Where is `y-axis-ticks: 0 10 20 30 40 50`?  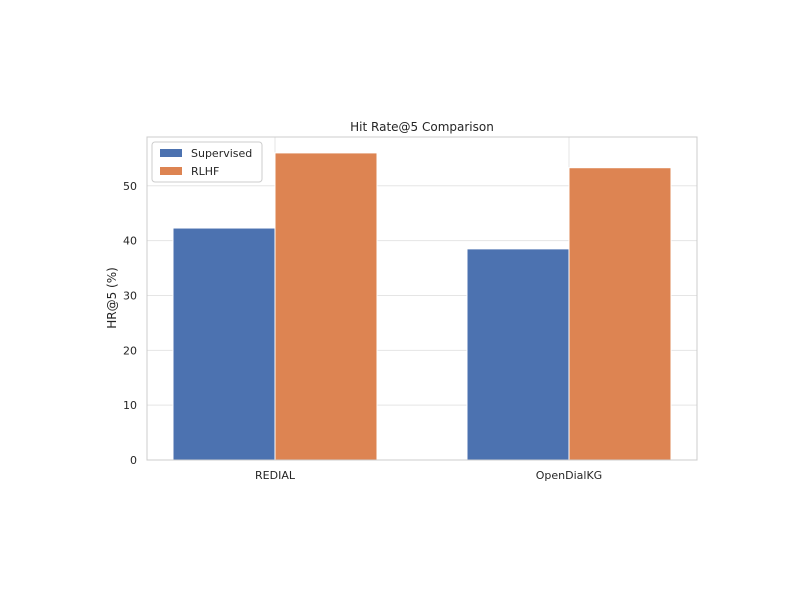 y-axis-ticks: 0 10 20 30 40 50 is located at coordinates (130, 323).